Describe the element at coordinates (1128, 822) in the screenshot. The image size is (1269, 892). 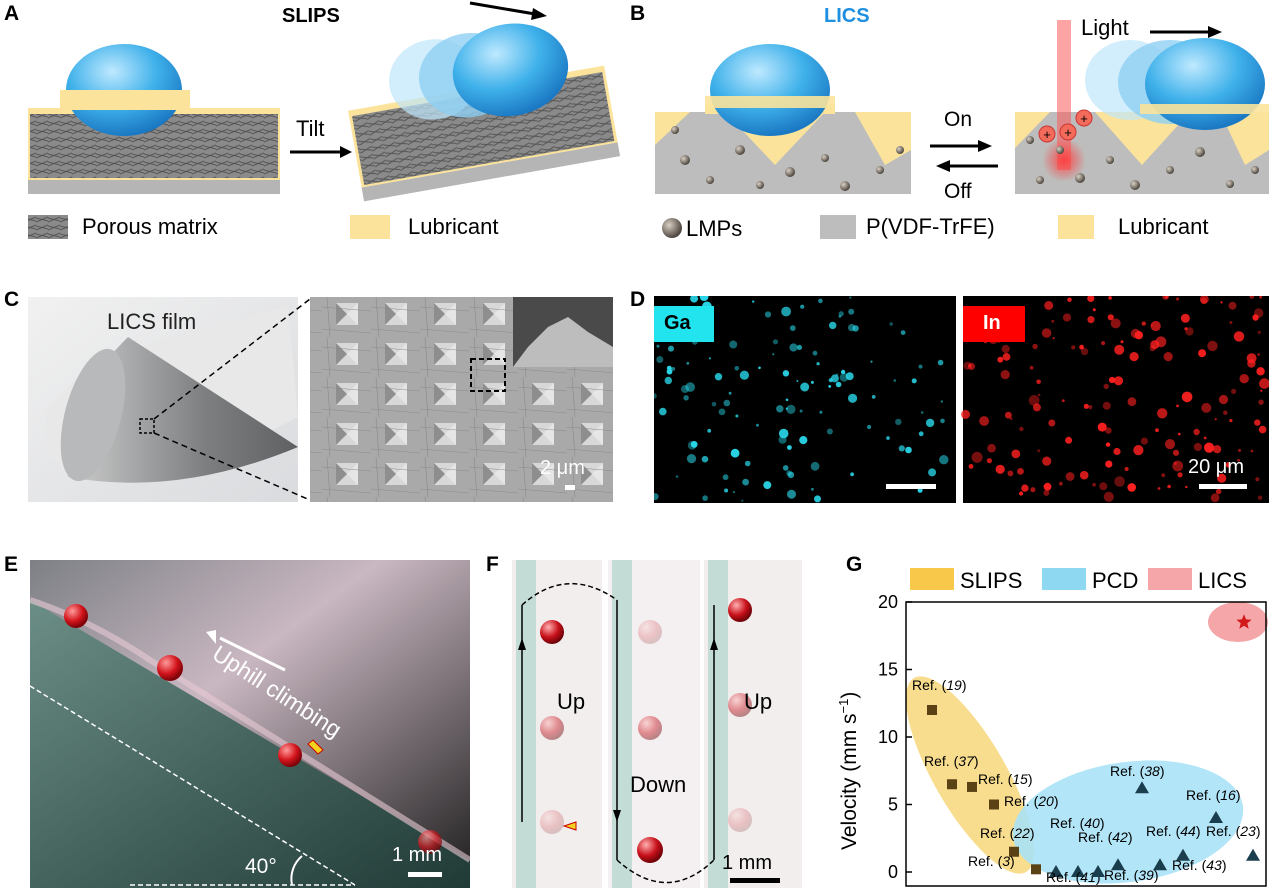
I see `pcd-cluster` at that location.